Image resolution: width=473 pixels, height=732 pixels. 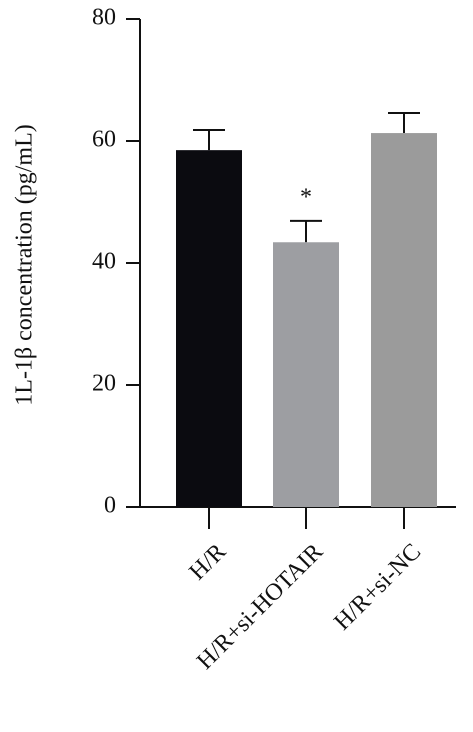 I want to click on y-tick-label: 40, so click(x=104, y=262).